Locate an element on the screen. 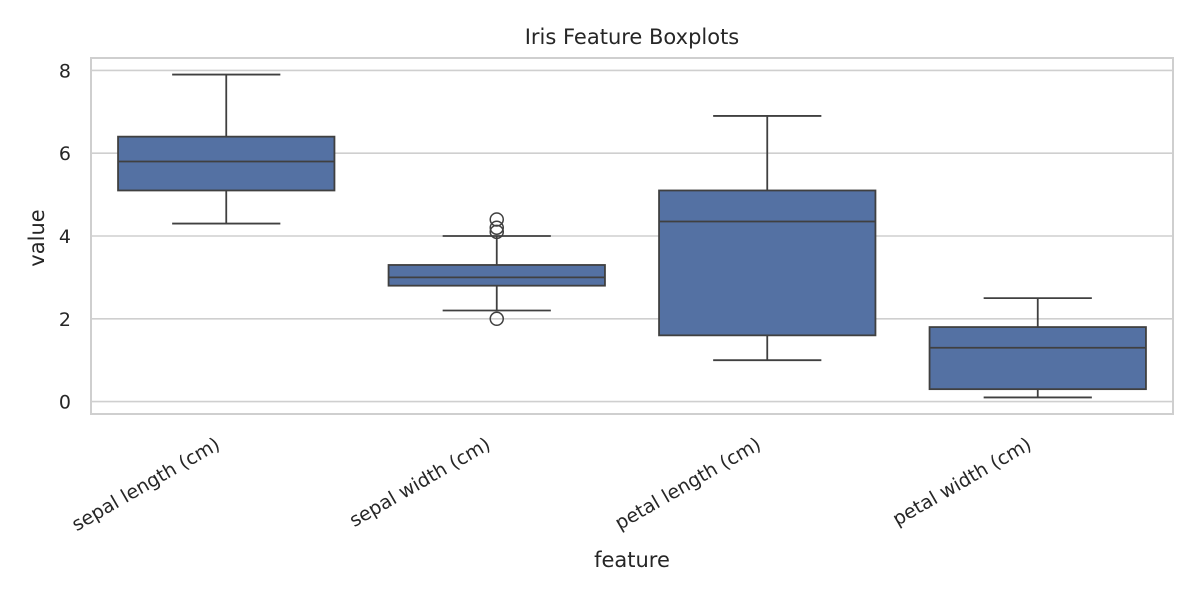 This screenshot has width=1200, height=600. x-axis-label: feature is located at coordinates (632, 560).